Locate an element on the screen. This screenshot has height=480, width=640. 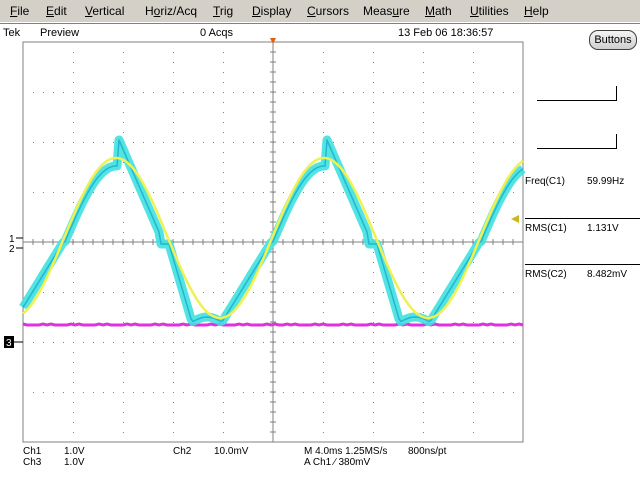
ch1-marker-label: 1 is located at coordinates (12, 239).